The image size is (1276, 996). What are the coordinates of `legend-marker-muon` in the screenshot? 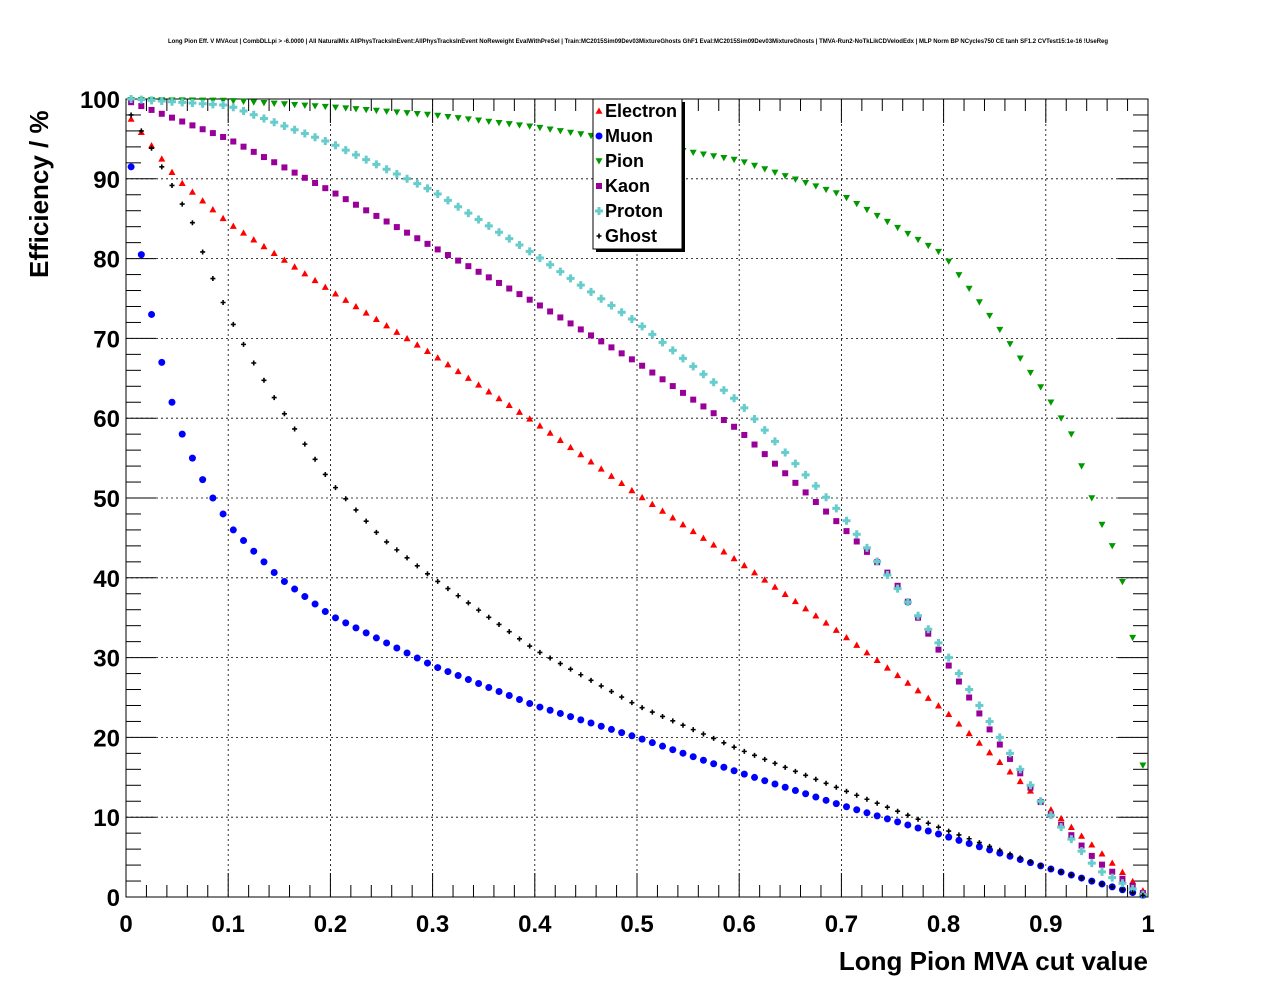 It's located at (599, 136).